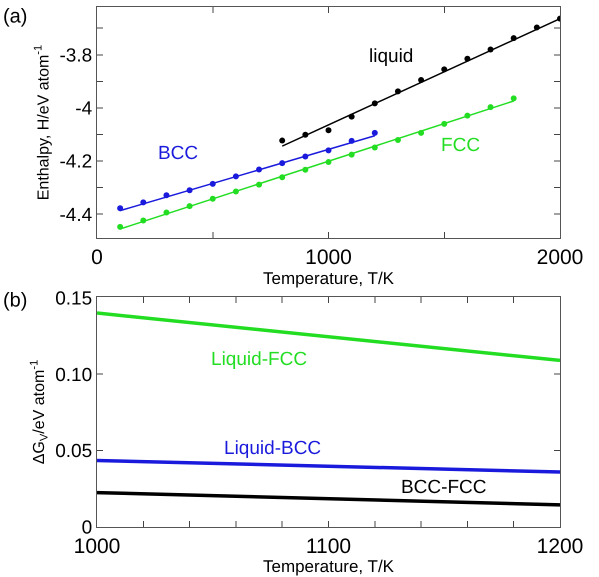 This screenshot has width=599, height=577. What do you see at coordinates (178, 153) in the screenshot?
I see `series-label: BCC` at bounding box center [178, 153].